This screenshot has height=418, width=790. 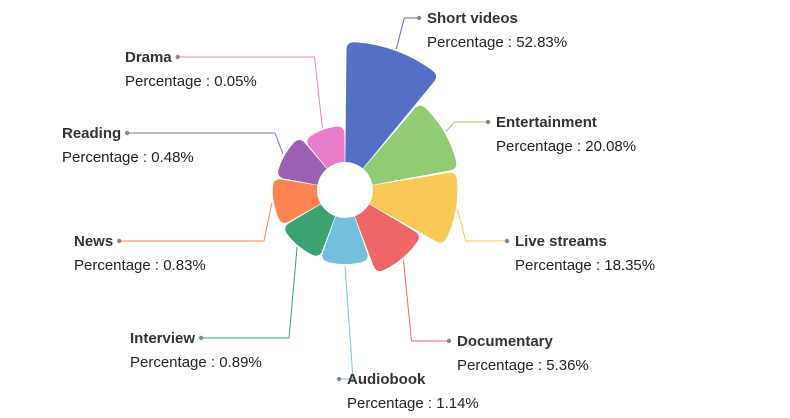 What do you see at coordinates (472, 18) in the screenshot?
I see `slice-label-name: Short videos` at bounding box center [472, 18].